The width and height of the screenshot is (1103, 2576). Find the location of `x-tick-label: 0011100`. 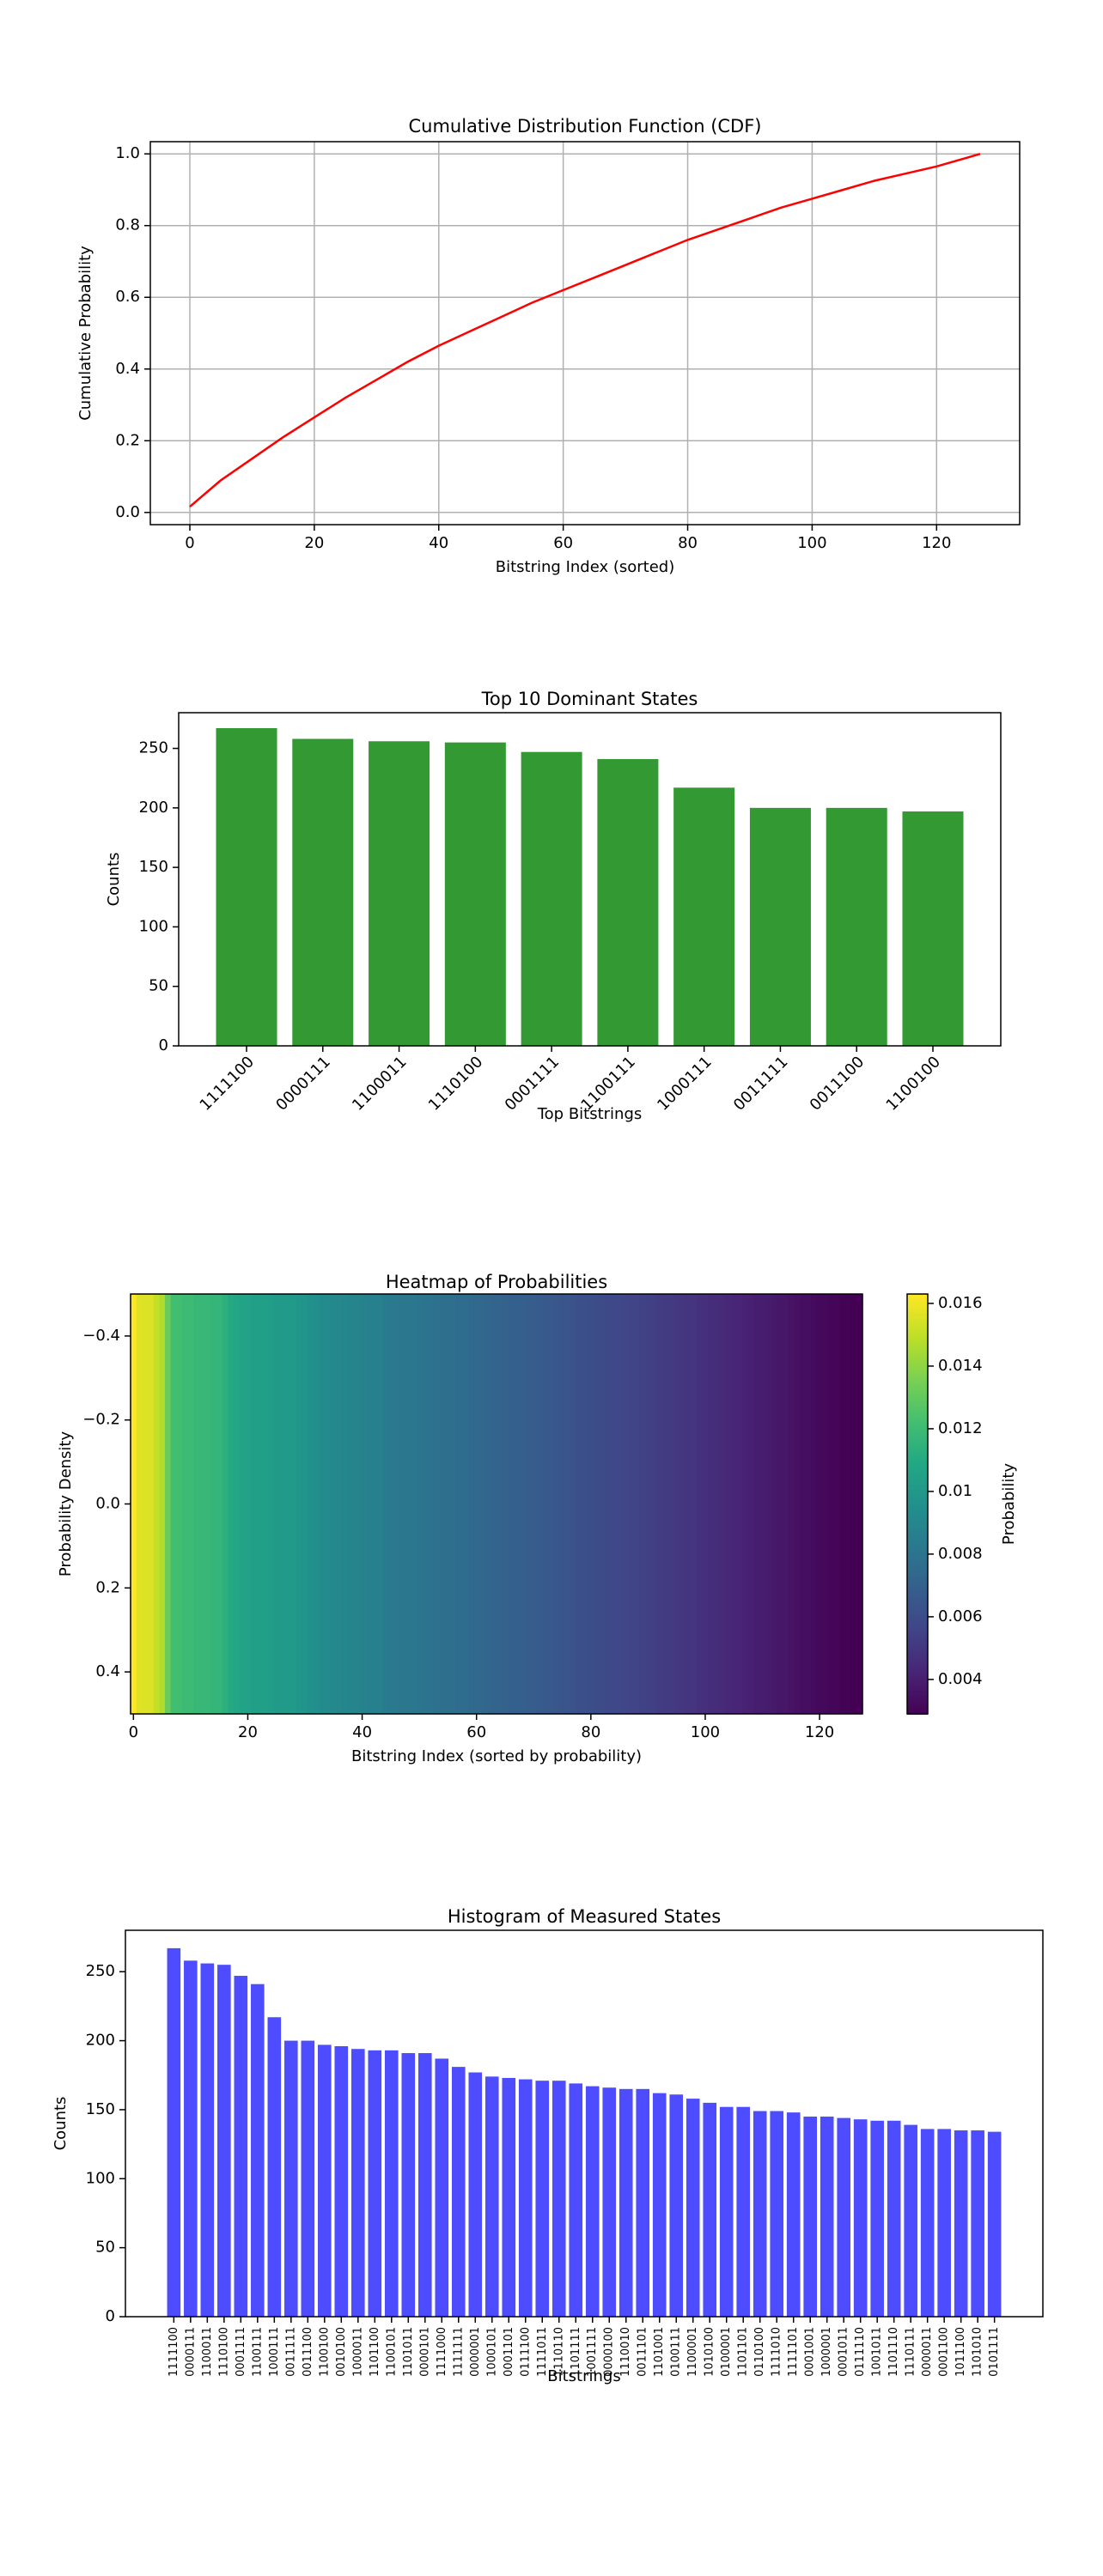

x-tick-label: 0011100 is located at coordinates (837, 1084).